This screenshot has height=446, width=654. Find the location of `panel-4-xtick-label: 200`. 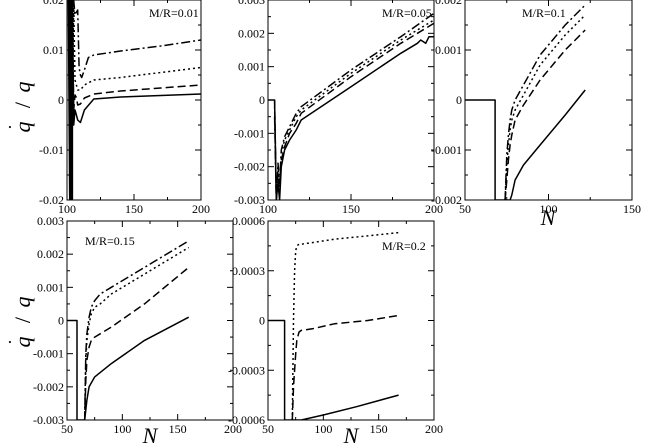

panel-4-xtick-label: 200 is located at coordinates (233, 429).